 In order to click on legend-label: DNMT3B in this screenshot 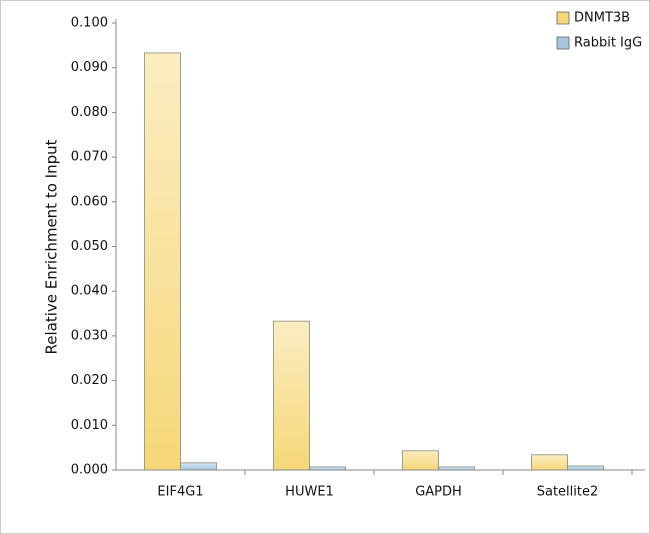, I will do `click(602, 18)`.